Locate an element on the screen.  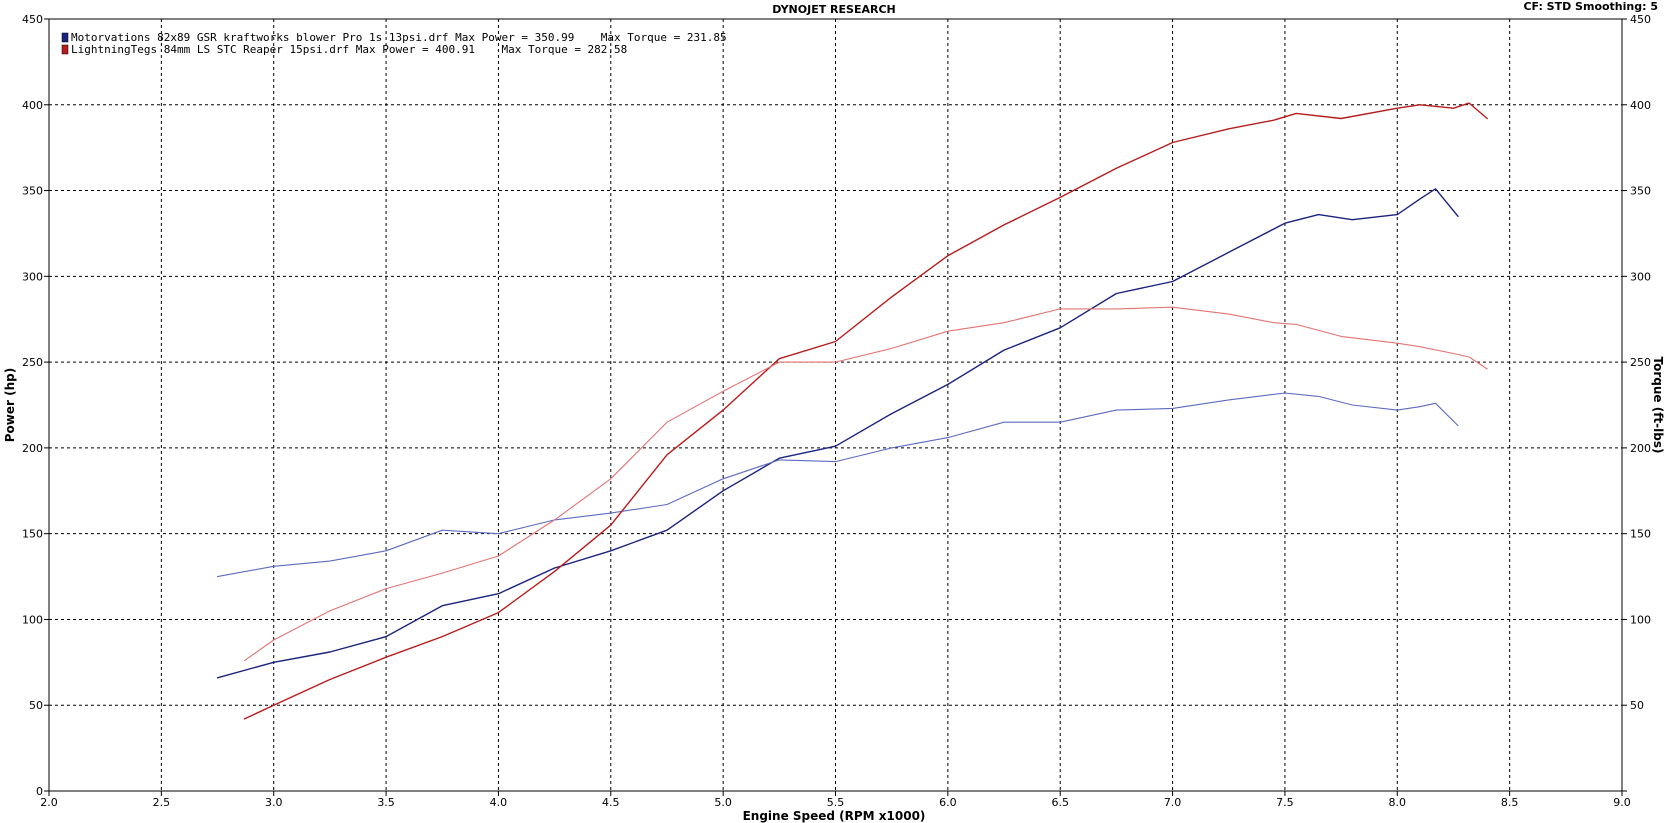
y-tick-label-left: 400 is located at coordinates (32, 105).